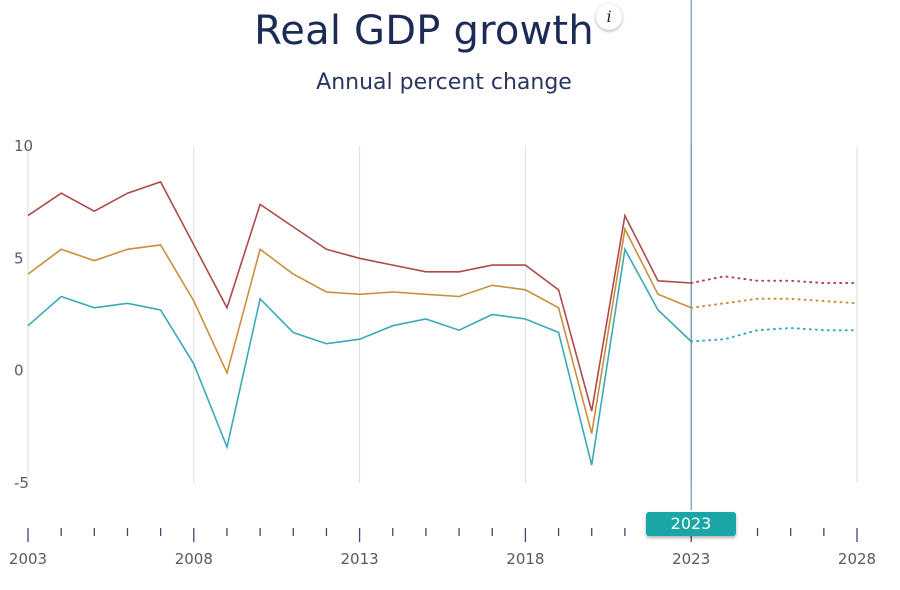 The width and height of the screenshot is (900, 590). Describe the element at coordinates (857, 559) in the screenshot. I see `x-tick-label: 2028` at that location.